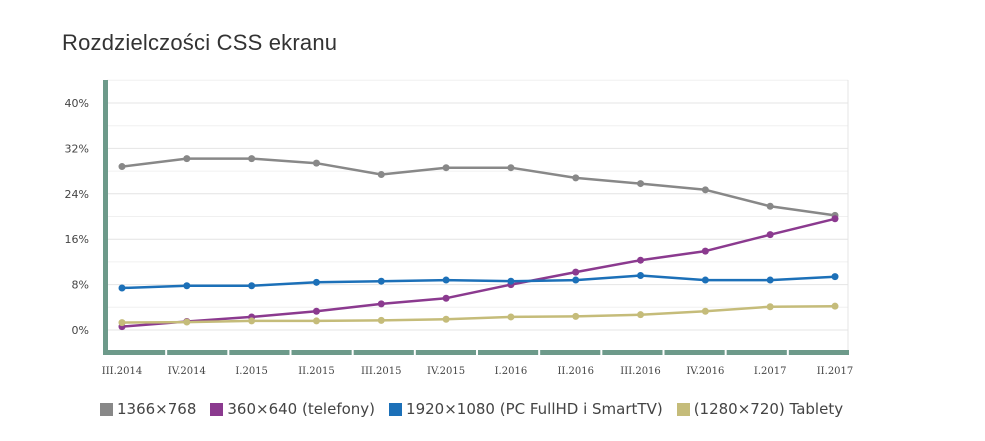 The image size is (985, 441). I want to click on legend-item: 360×640 (telefony), so click(292, 409).